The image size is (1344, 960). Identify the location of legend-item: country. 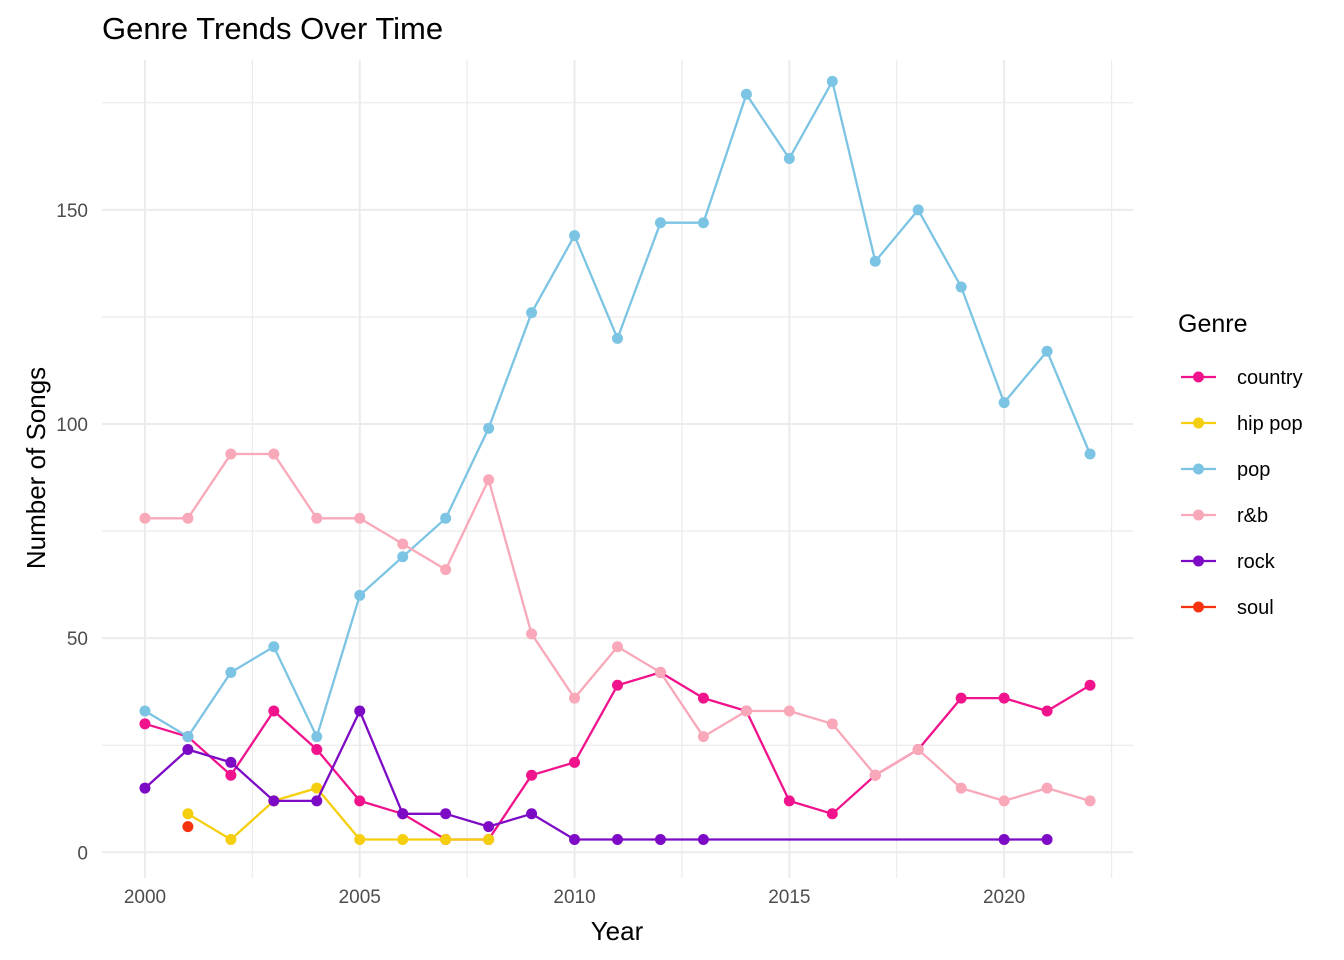
(1242, 378).